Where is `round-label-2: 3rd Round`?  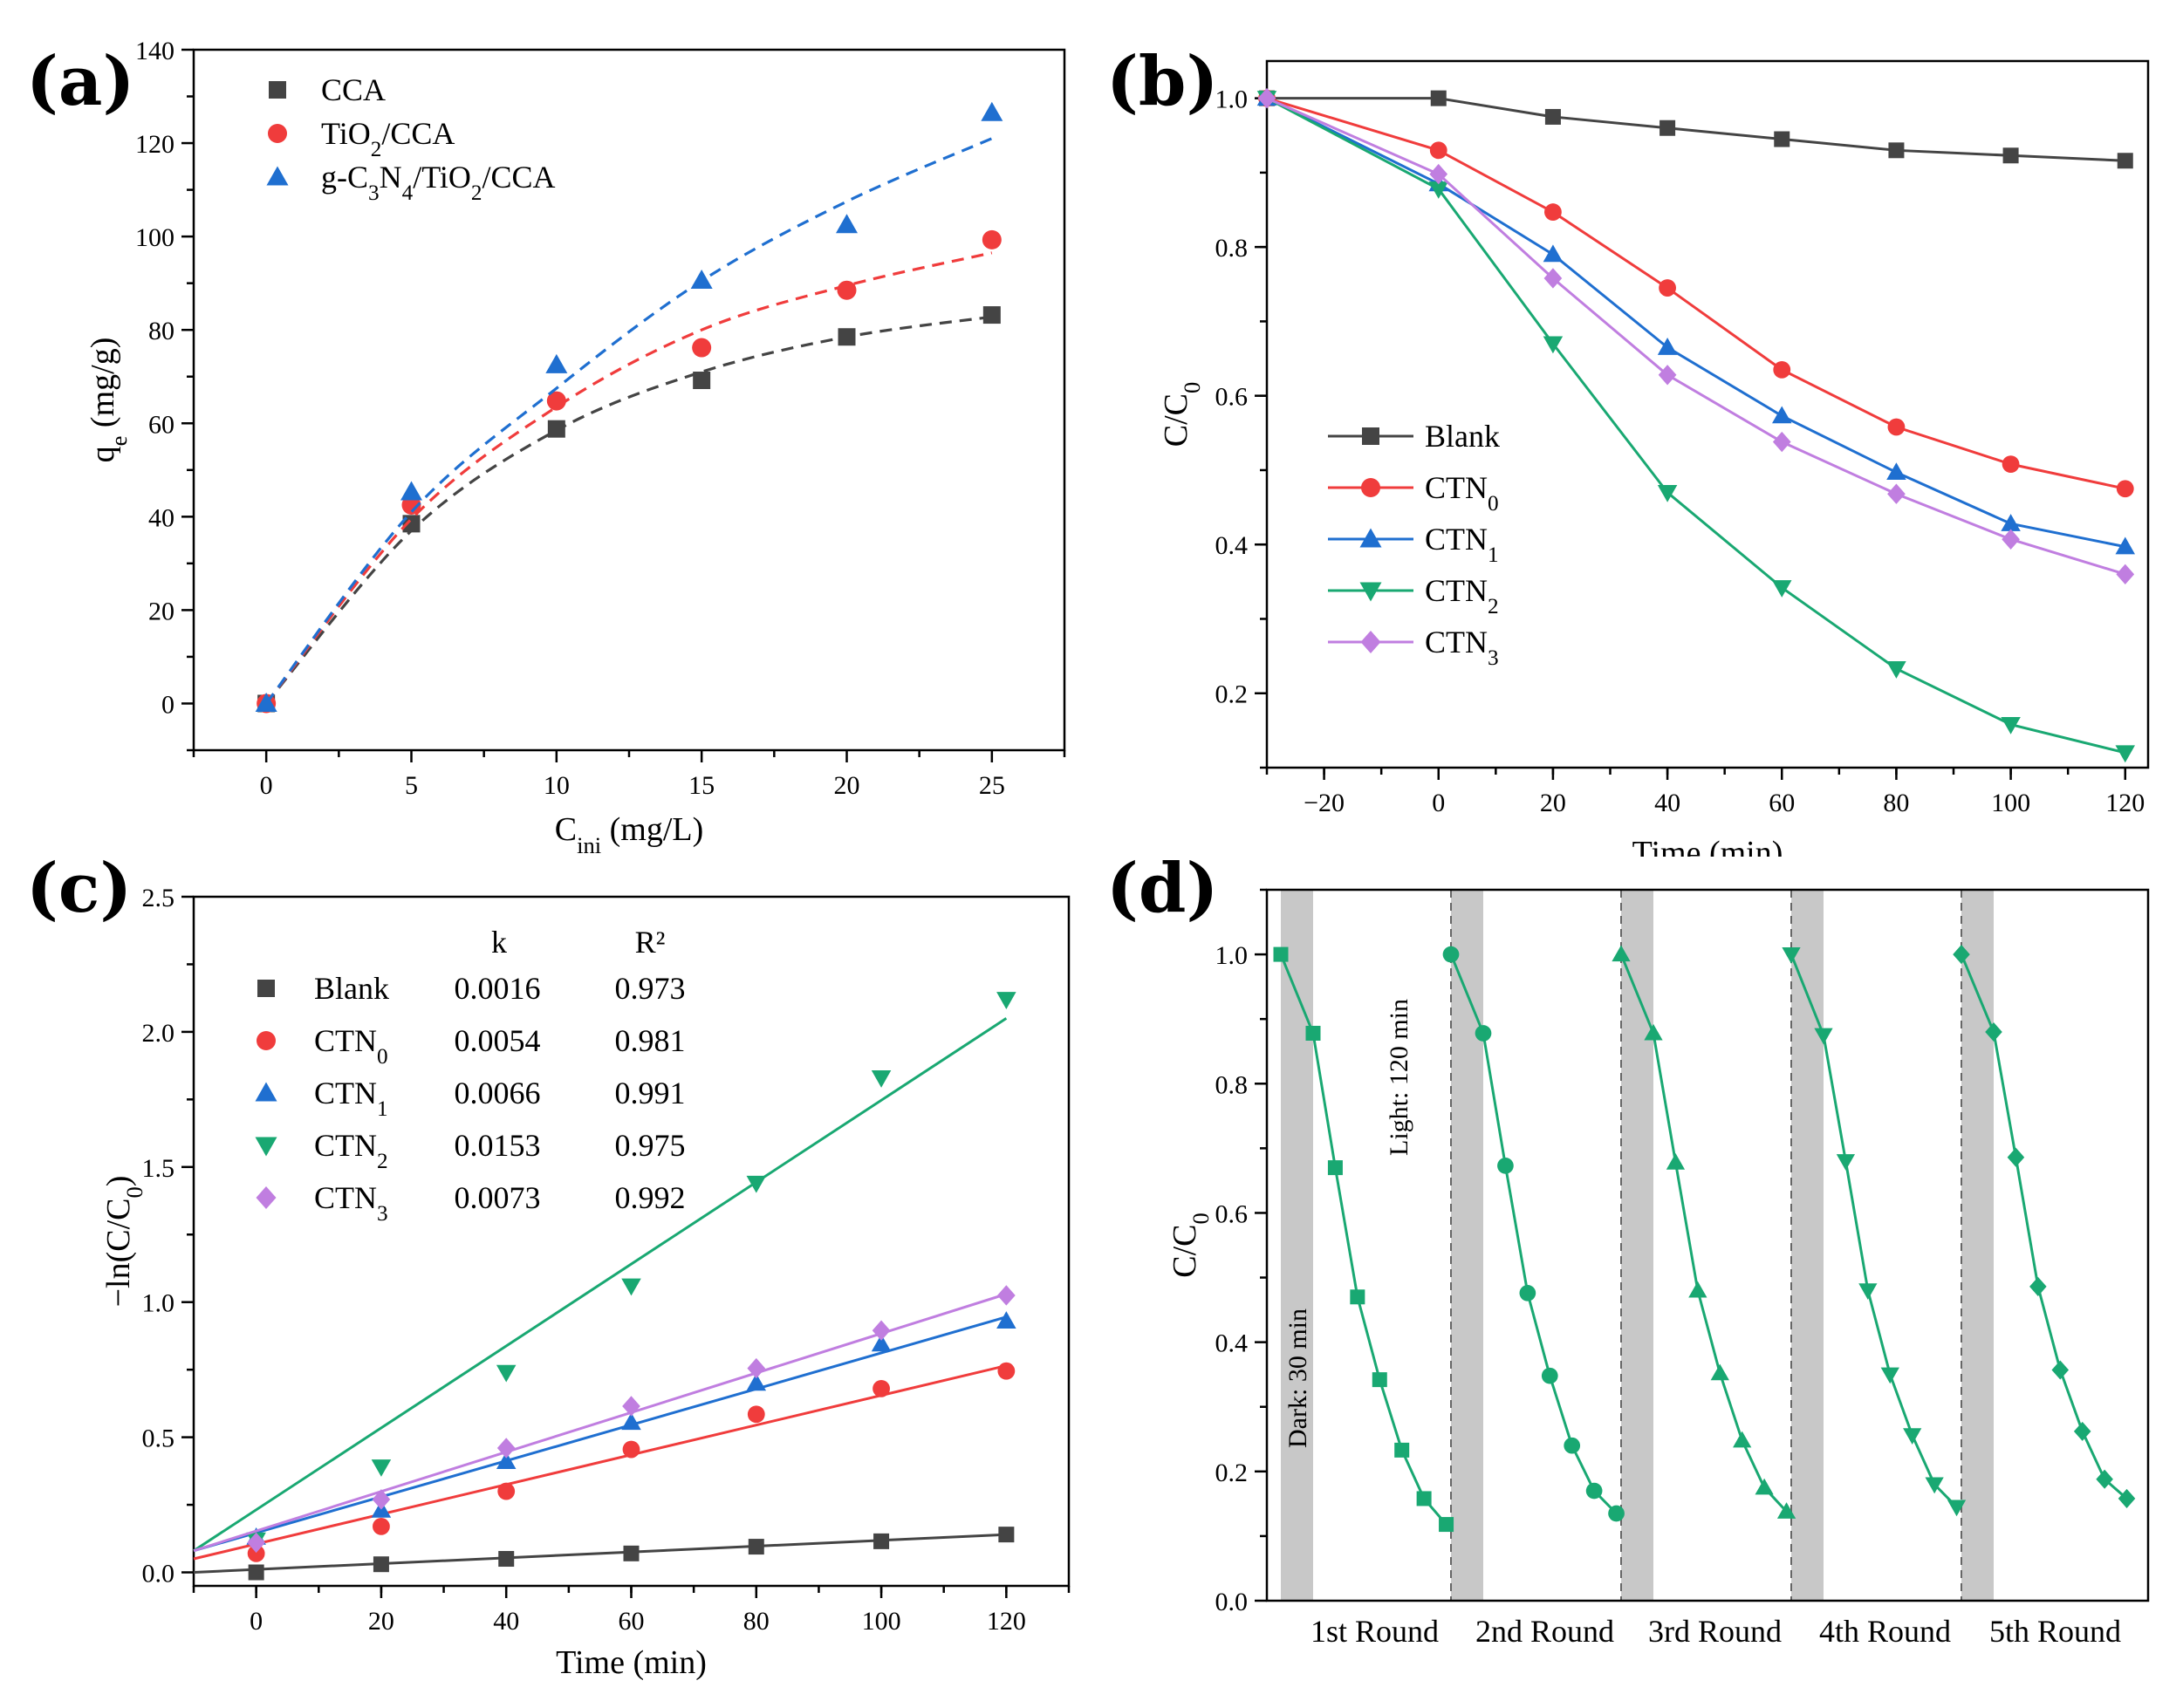
round-label-2: 3rd Round is located at coordinates (1715, 1632).